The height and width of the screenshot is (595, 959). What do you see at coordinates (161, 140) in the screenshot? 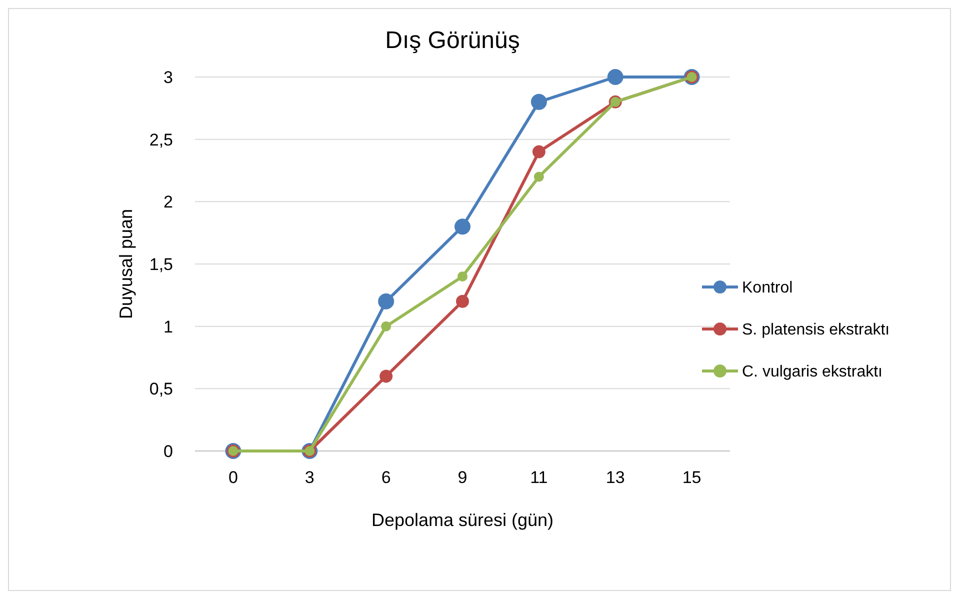
I see `y-tick-label: 2,5` at bounding box center [161, 140].